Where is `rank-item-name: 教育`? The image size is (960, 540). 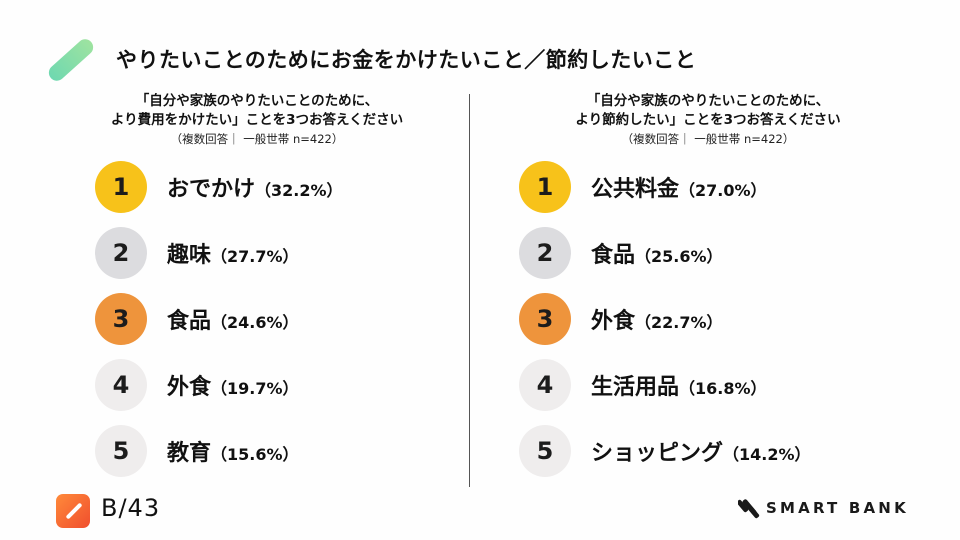
rank-item-name: 教育 is located at coordinates (189, 453).